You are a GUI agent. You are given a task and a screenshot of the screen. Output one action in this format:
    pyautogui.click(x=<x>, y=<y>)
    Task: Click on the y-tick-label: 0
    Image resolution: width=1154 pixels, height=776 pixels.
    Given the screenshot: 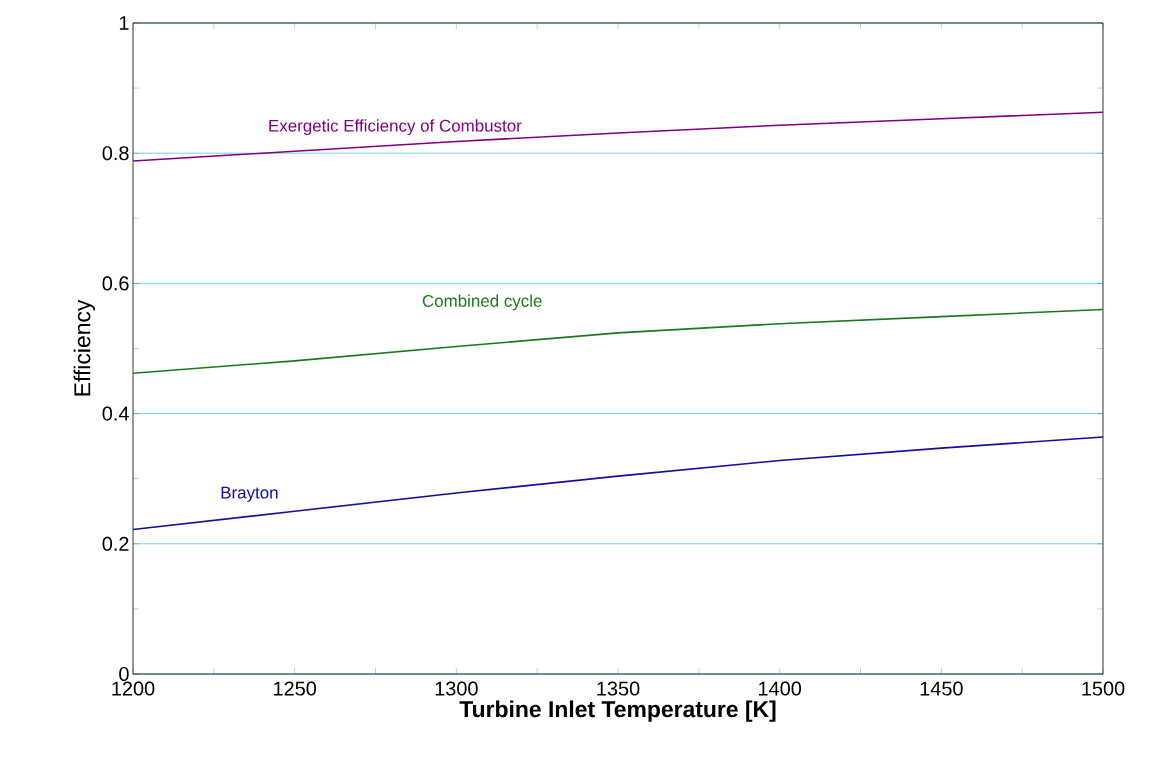 What is the action you would take?
    pyautogui.click(x=124, y=674)
    